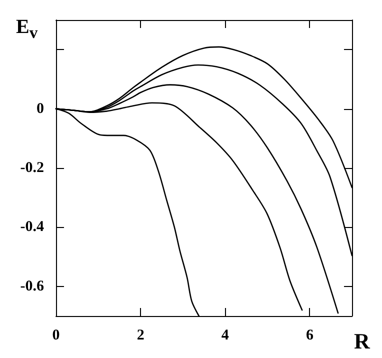 The width and height of the screenshot is (382, 358). What do you see at coordinates (40, 108) in the screenshot?
I see `y-tick-label: 0` at bounding box center [40, 108].